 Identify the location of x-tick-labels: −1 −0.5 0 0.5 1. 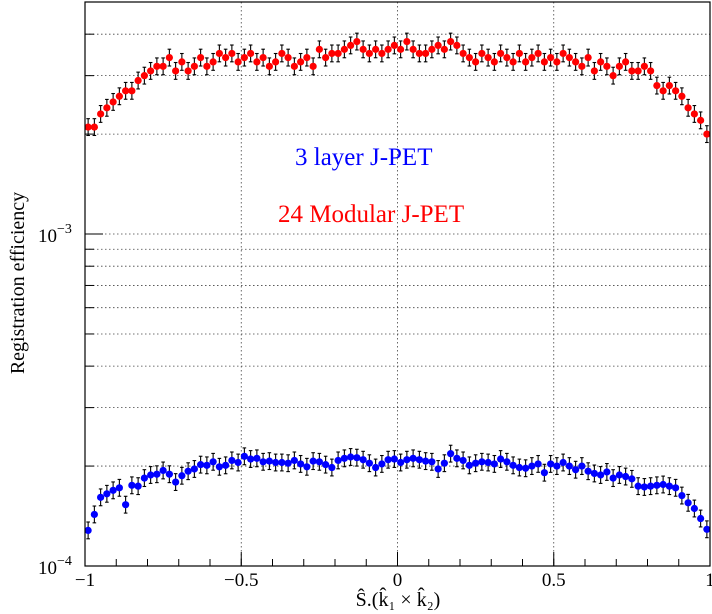
(393, 580).